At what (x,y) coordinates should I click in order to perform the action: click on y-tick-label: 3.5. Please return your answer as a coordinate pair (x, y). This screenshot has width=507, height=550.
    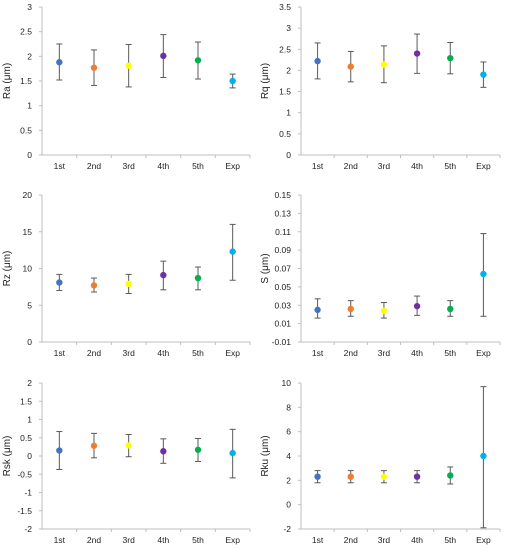
    Looking at the image, I should click on (285, 7).